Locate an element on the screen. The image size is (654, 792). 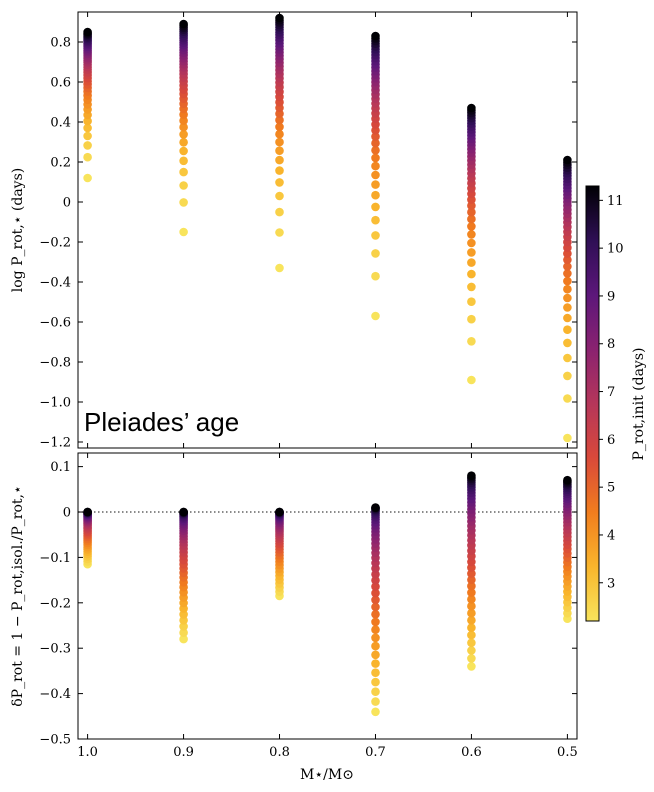
y-tick-label: 0.8 is located at coordinates (60, 43).